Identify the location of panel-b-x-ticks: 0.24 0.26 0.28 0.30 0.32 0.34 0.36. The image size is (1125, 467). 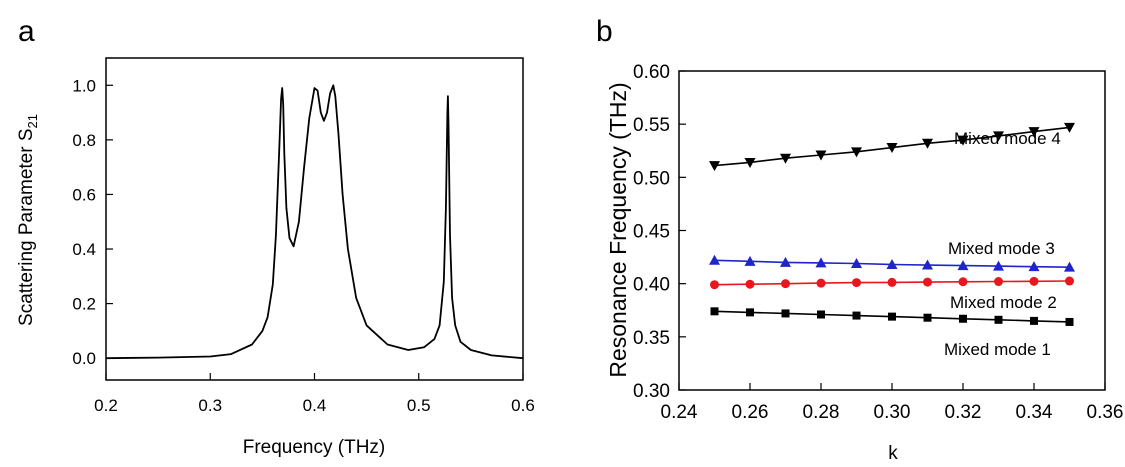
(892, 403).